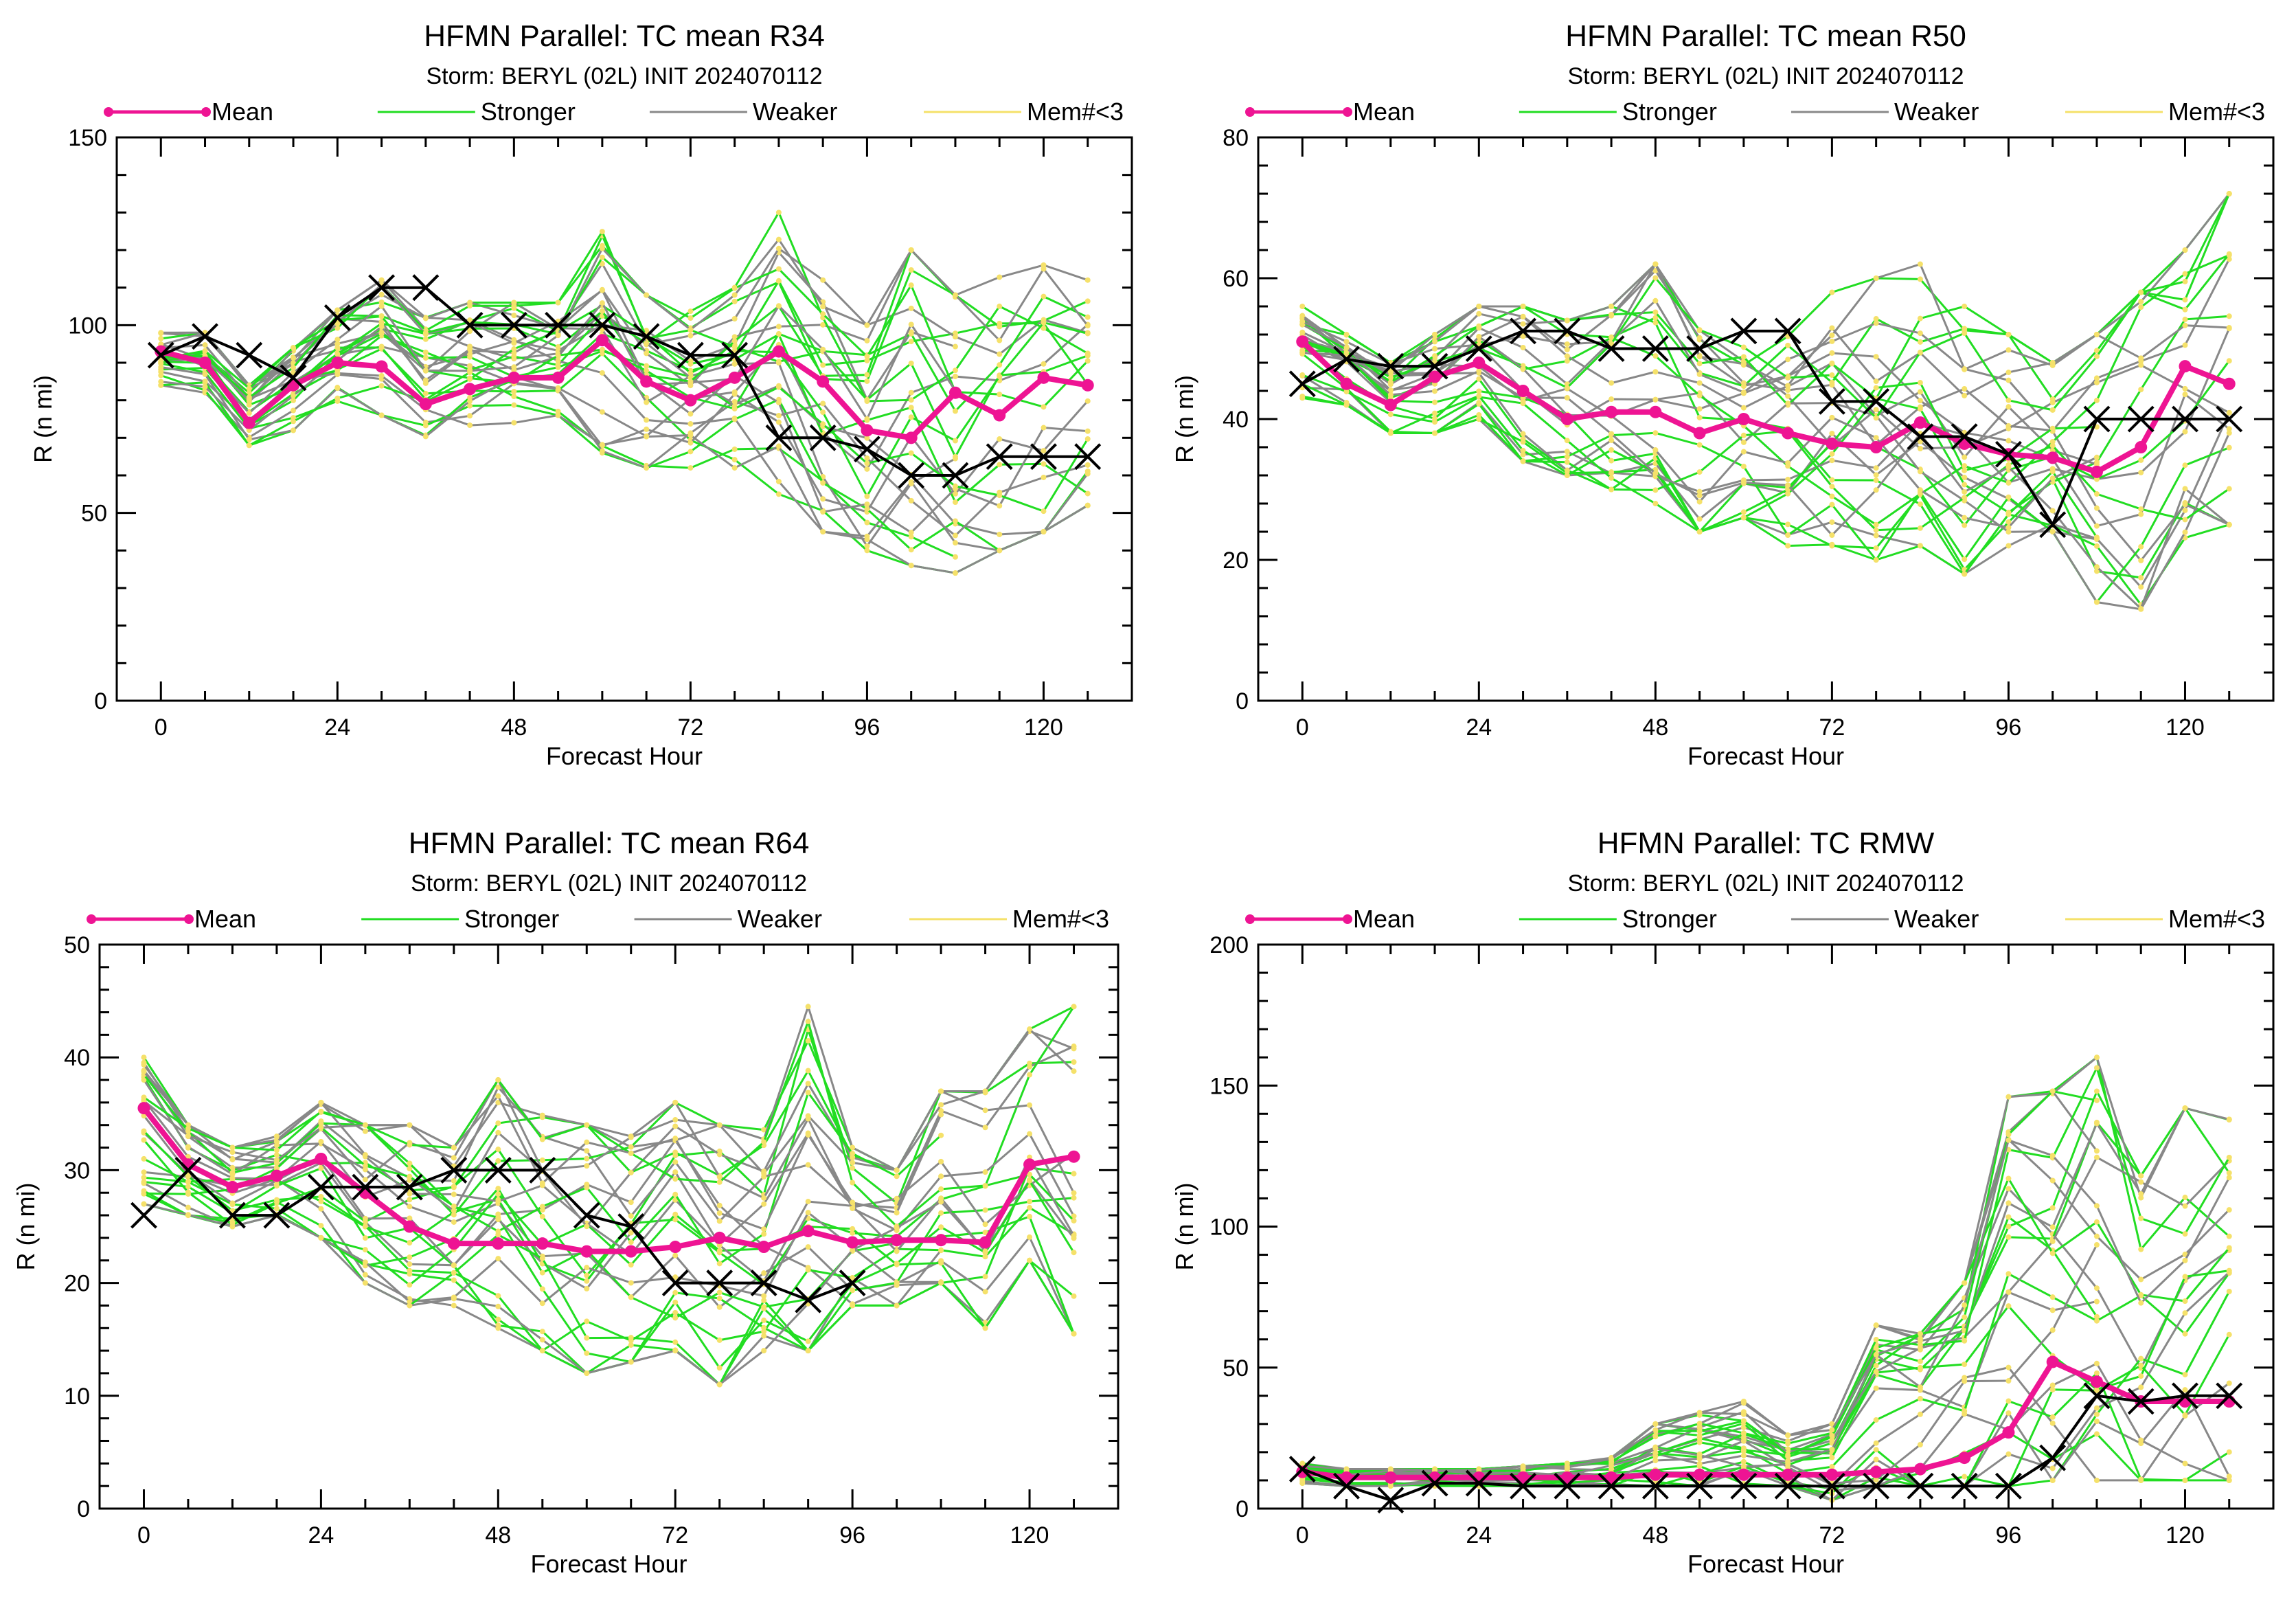 This screenshot has width=2296, height=1613. Describe the element at coordinates (2216, 112) in the screenshot. I see `legend-lowmem-label: Mem#<3` at that location.